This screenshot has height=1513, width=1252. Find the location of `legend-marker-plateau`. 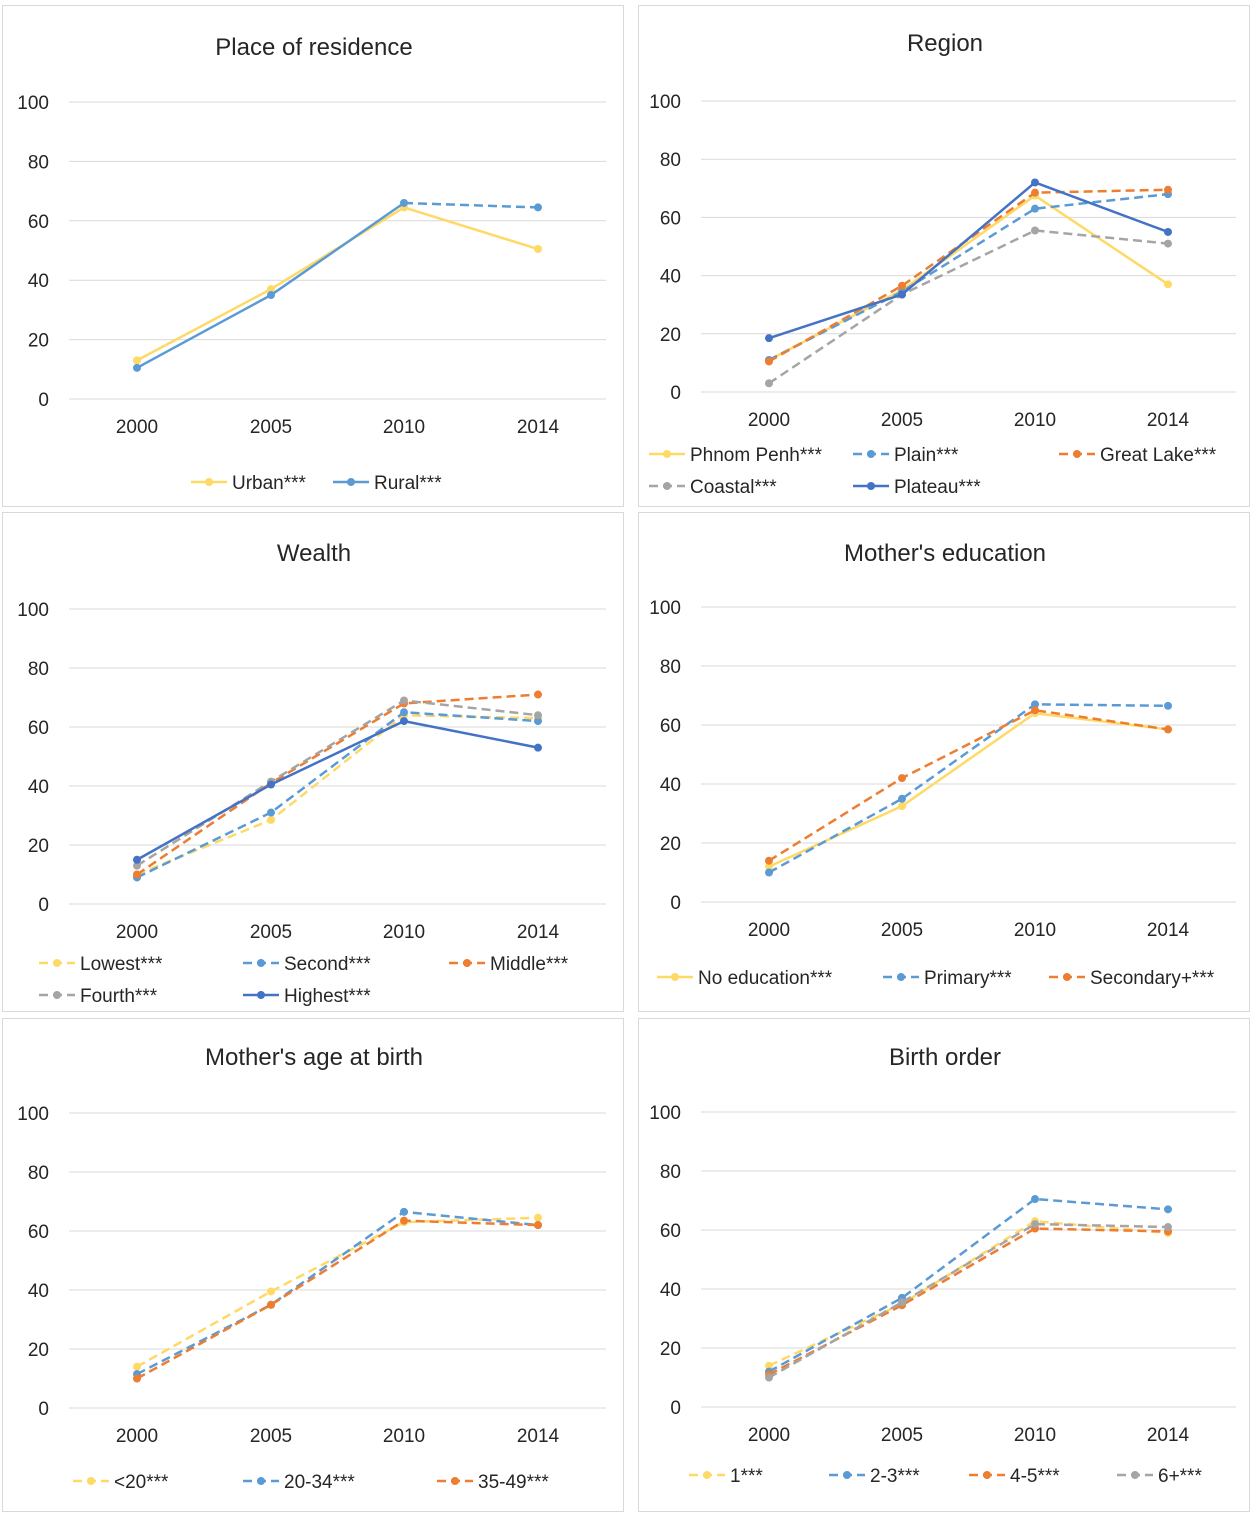

legend-marker-plateau is located at coordinates (871, 486).